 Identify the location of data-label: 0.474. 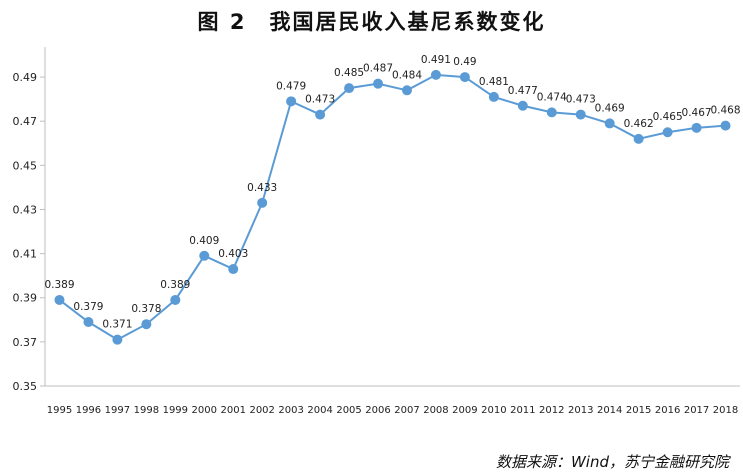
(552, 97).